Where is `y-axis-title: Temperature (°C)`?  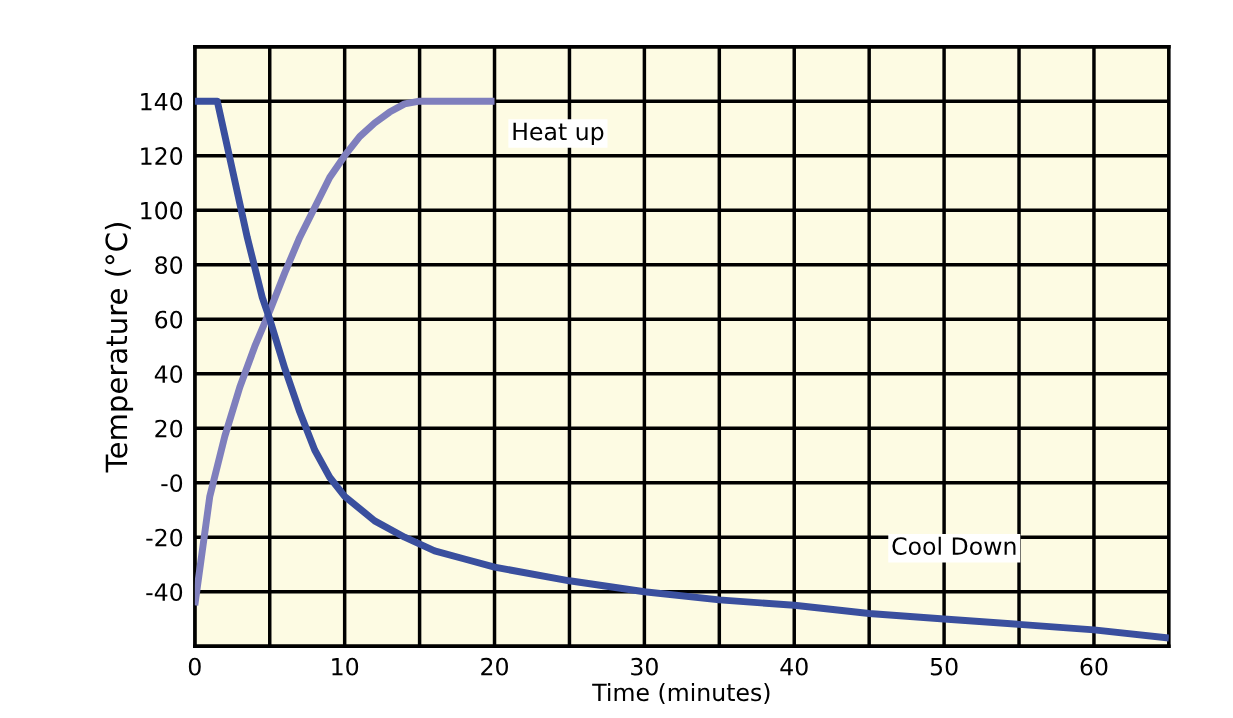
y-axis-title: Temperature (°C) is located at coordinates (119, 348).